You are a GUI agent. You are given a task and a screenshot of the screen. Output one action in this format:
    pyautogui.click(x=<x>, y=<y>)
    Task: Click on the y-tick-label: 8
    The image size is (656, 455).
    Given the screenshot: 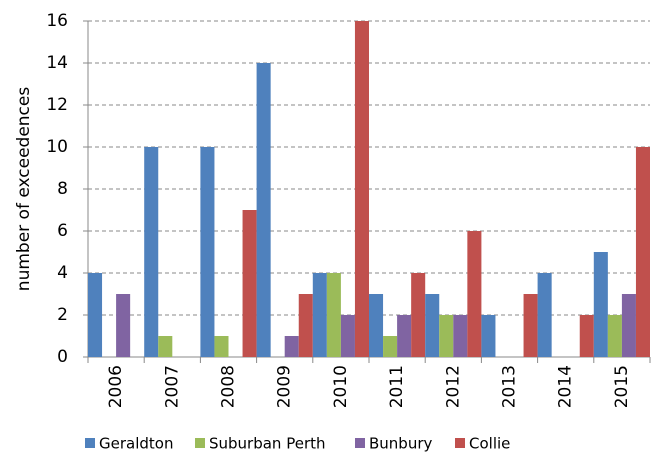 What is the action you would take?
    pyautogui.click(x=62, y=189)
    